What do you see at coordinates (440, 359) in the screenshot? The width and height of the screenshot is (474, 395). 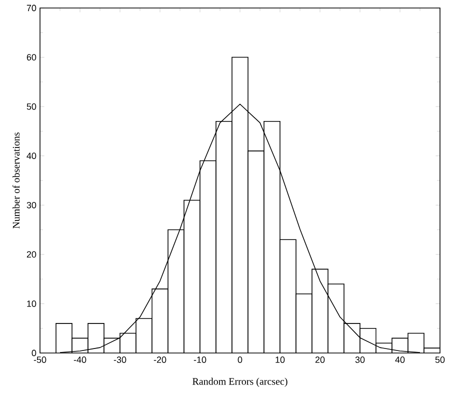 I see `x-tick-label: 50` at bounding box center [440, 359].